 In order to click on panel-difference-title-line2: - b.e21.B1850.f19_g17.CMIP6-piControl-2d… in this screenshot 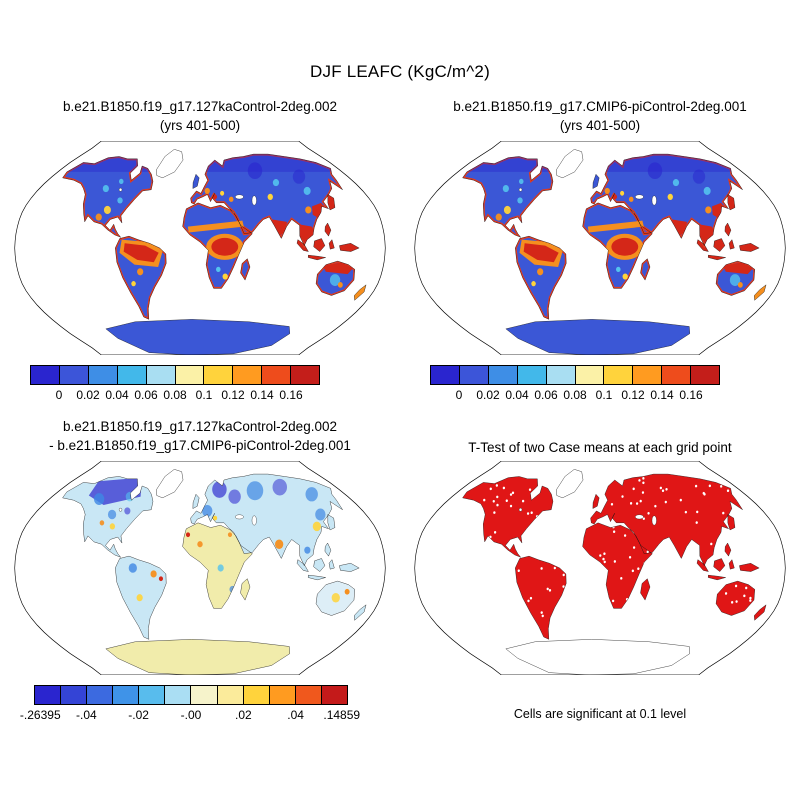, I will do `click(200, 446)`.